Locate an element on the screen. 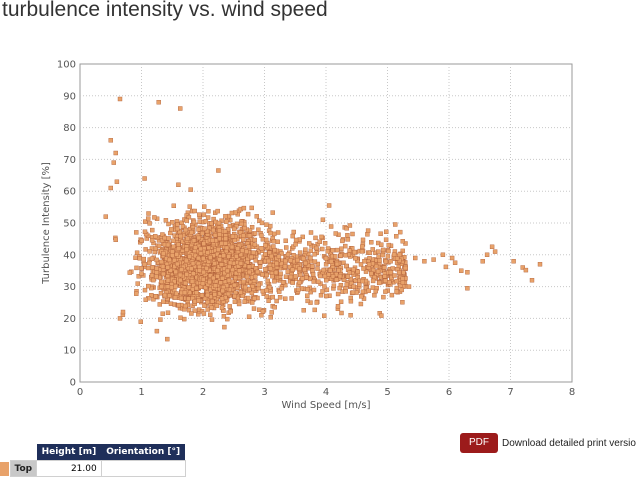 Image resolution: width=636 pixels, height=477 pixels. pdf-button: PDF is located at coordinates (479, 443).